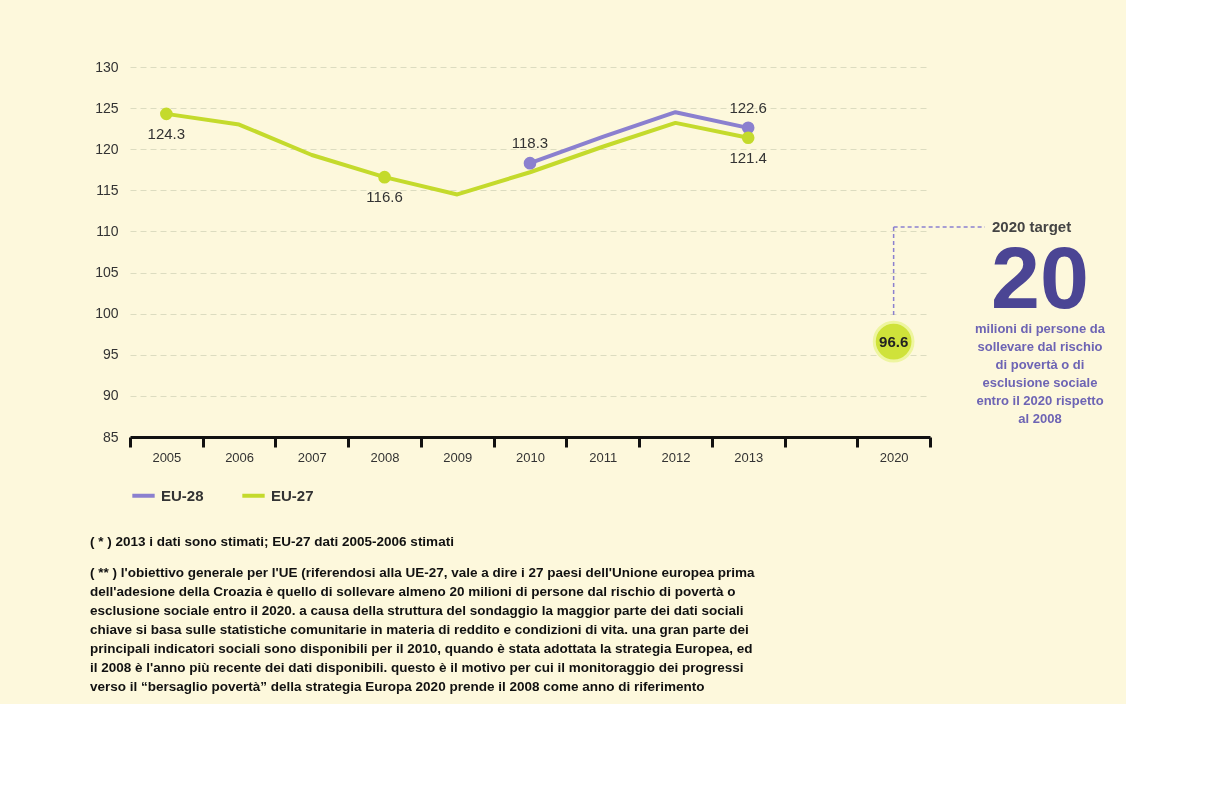  Describe the element at coordinates (107, 148) in the screenshot. I see `y-tick-label: 120` at that location.